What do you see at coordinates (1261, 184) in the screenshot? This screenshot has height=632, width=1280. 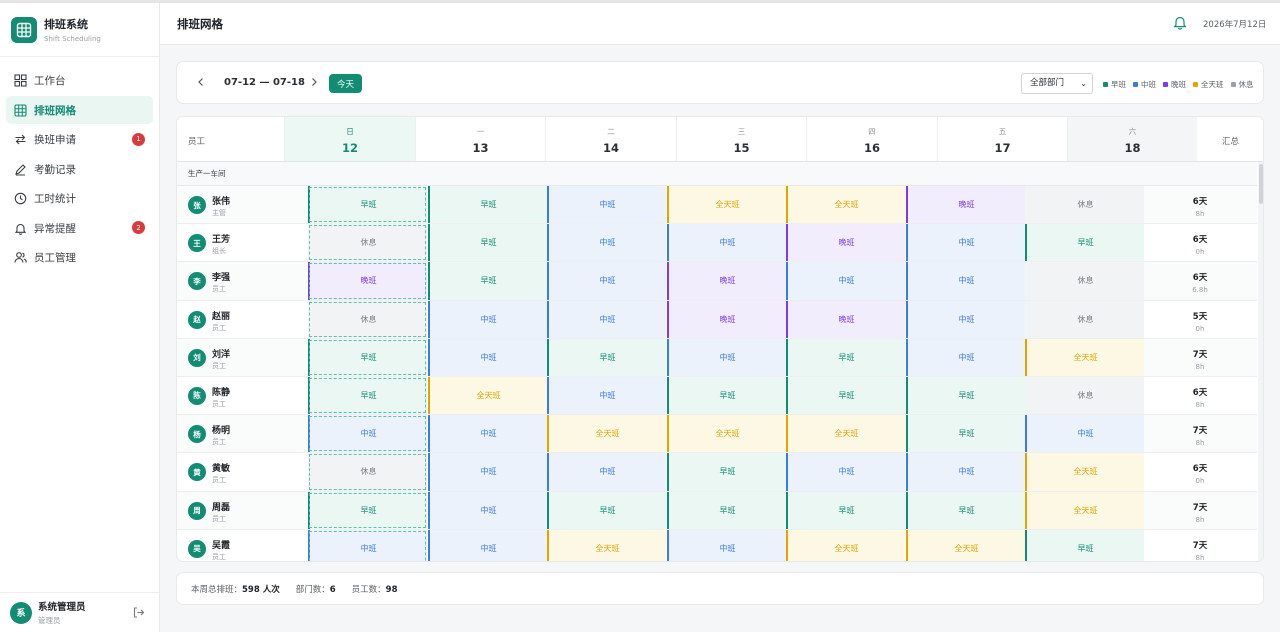 I see `scrollbar-thumb` at bounding box center [1261, 184].